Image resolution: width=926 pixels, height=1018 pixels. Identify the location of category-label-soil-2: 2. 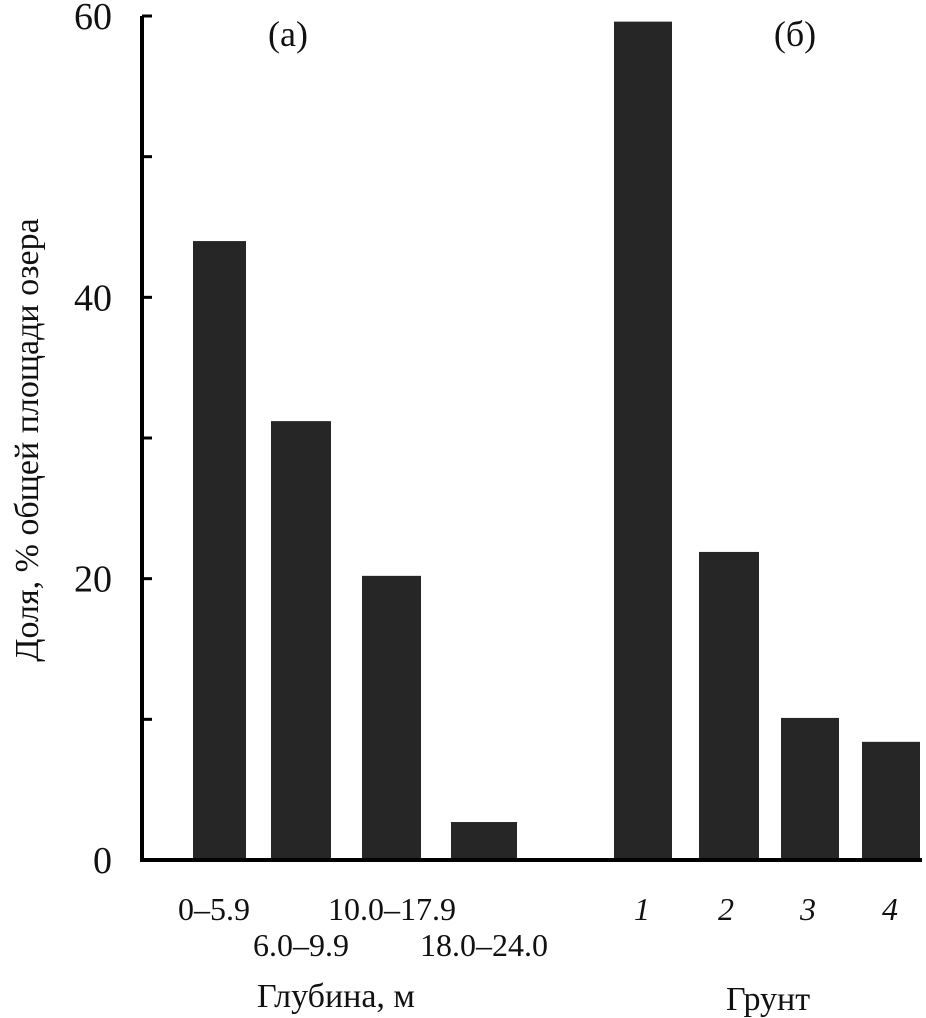
(726, 909).